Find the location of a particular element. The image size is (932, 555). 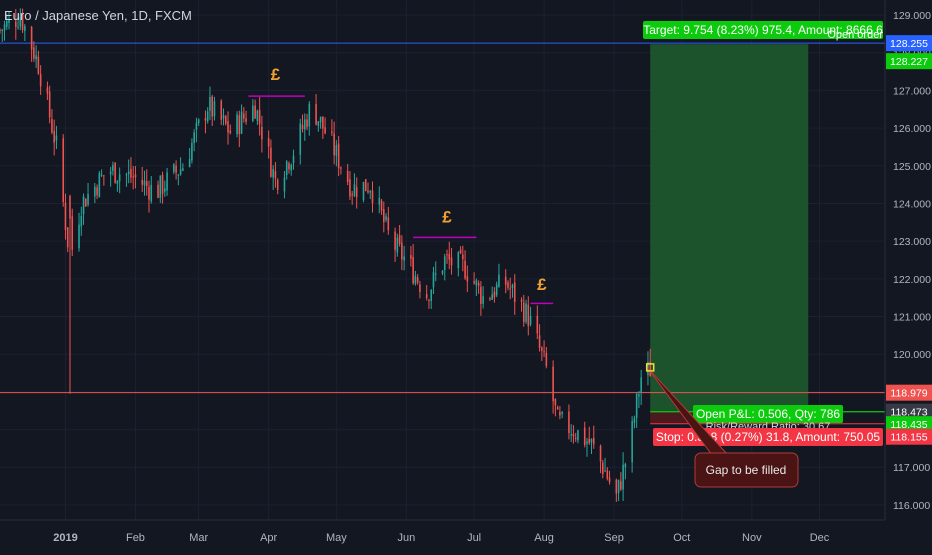

price-badge-label: 128.255 is located at coordinates (909, 44).